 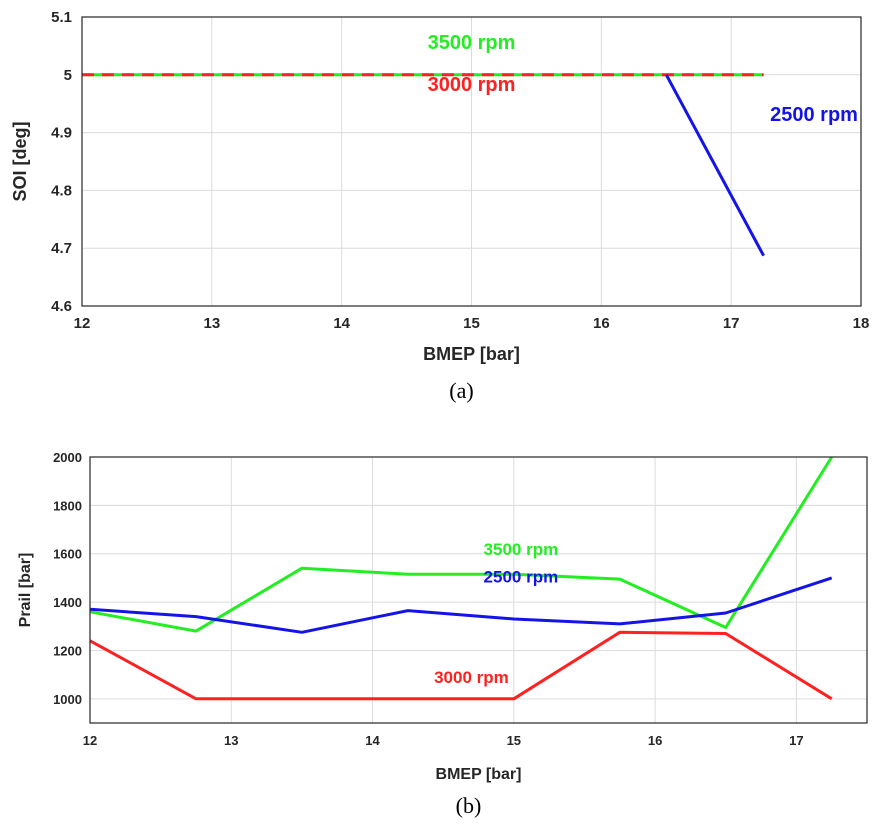 What do you see at coordinates (861, 323) in the screenshot?
I see `panel-a-x-tick-label: 18` at bounding box center [861, 323].